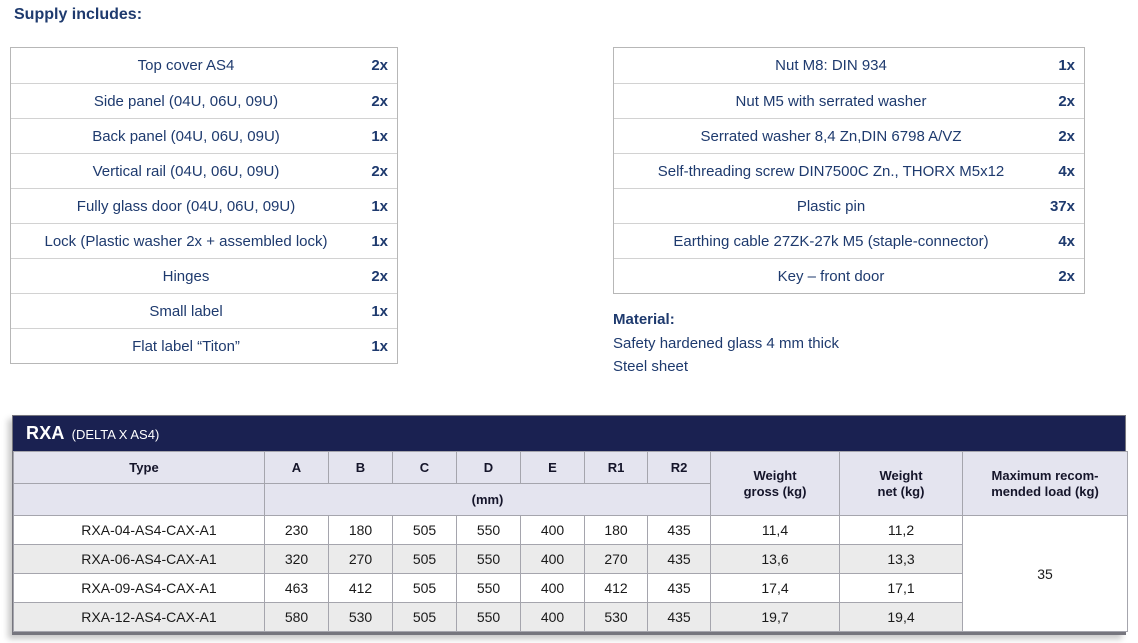 The height and width of the screenshot is (643, 1138). I want to click on col-header-r2: R2, so click(679, 467).